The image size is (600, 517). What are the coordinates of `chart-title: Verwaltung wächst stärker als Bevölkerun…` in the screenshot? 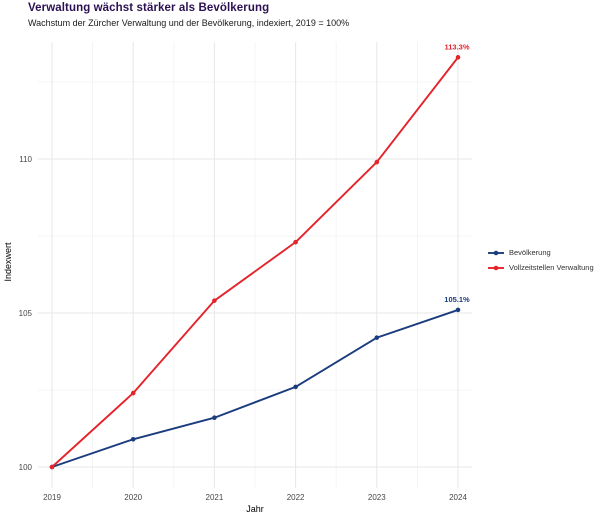 It's located at (149, 8).